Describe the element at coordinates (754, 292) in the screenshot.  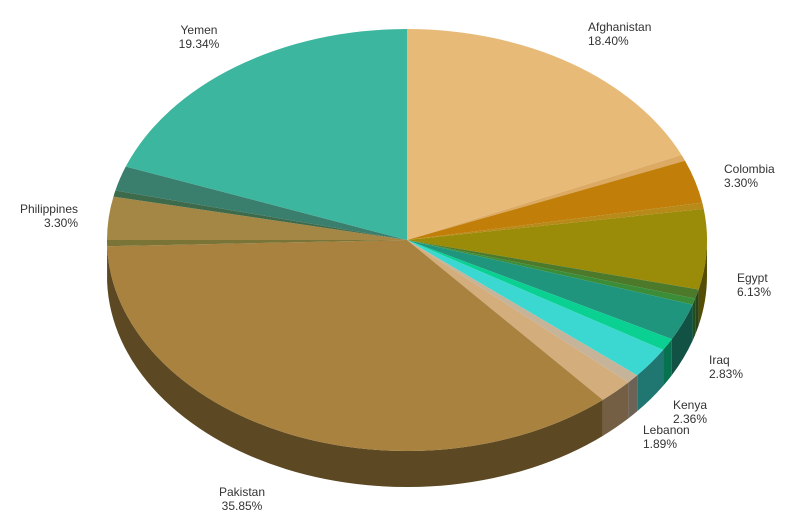
I see `label-egypt-value: 6.13%` at that location.